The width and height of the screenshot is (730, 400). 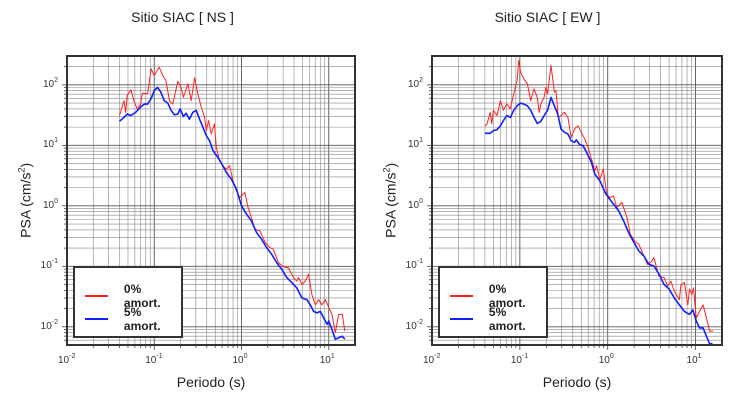 What do you see at coordinates (547, 17) in the screenshot?
I see `chart-title: Sitio SIAC [ EW ]` at bounding box center [547, 17].